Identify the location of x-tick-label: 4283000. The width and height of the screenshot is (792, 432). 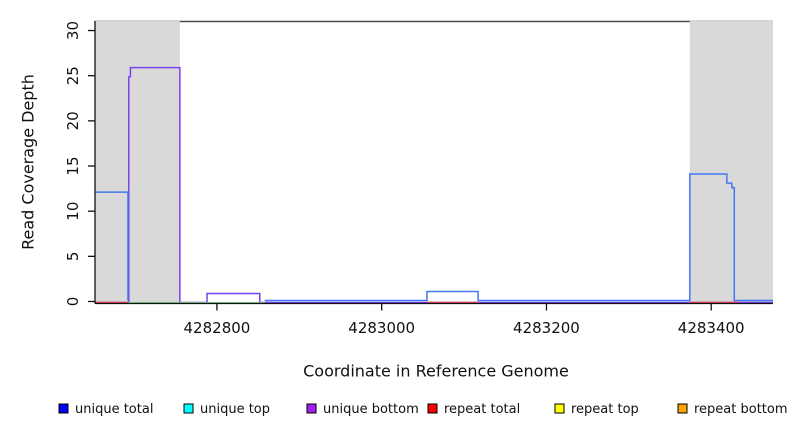
(381, 328).